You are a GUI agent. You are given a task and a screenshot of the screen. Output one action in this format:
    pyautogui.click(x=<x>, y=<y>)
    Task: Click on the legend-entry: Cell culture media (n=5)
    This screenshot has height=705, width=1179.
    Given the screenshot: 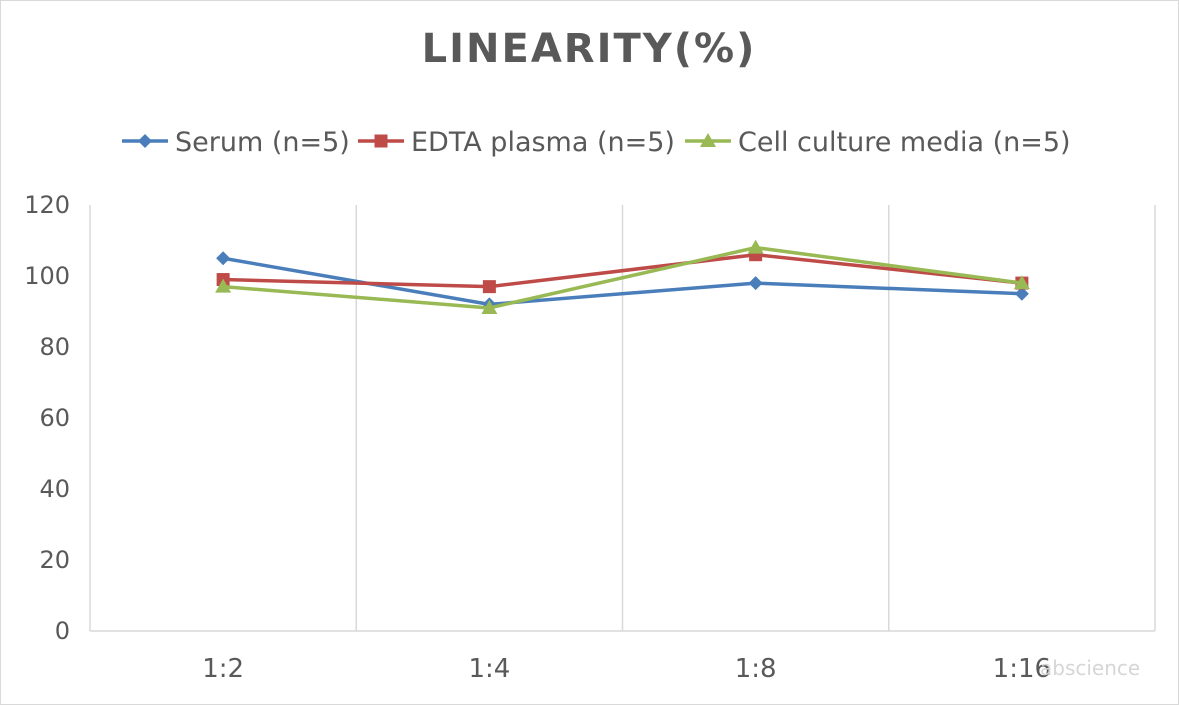 What is the action you would take?
    pyautogui.click(x=878, y=142)
    